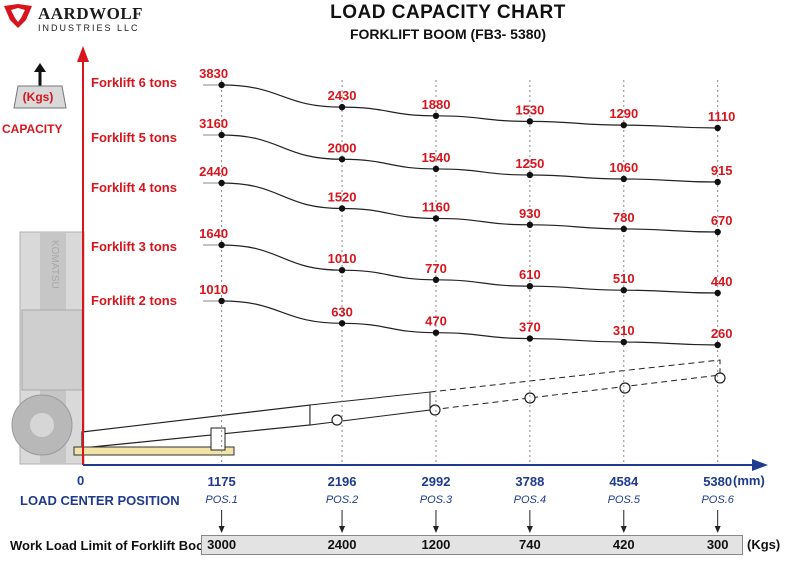  Describe the element at coordinates (623, 544) in the screenshot. I see `work-load-value: 420` at that location.